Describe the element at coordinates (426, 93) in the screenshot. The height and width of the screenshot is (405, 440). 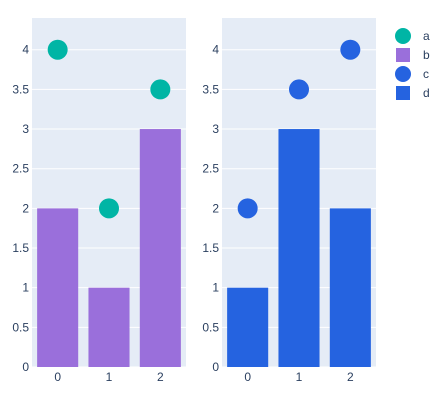
I see `legend-label: d` at that location.